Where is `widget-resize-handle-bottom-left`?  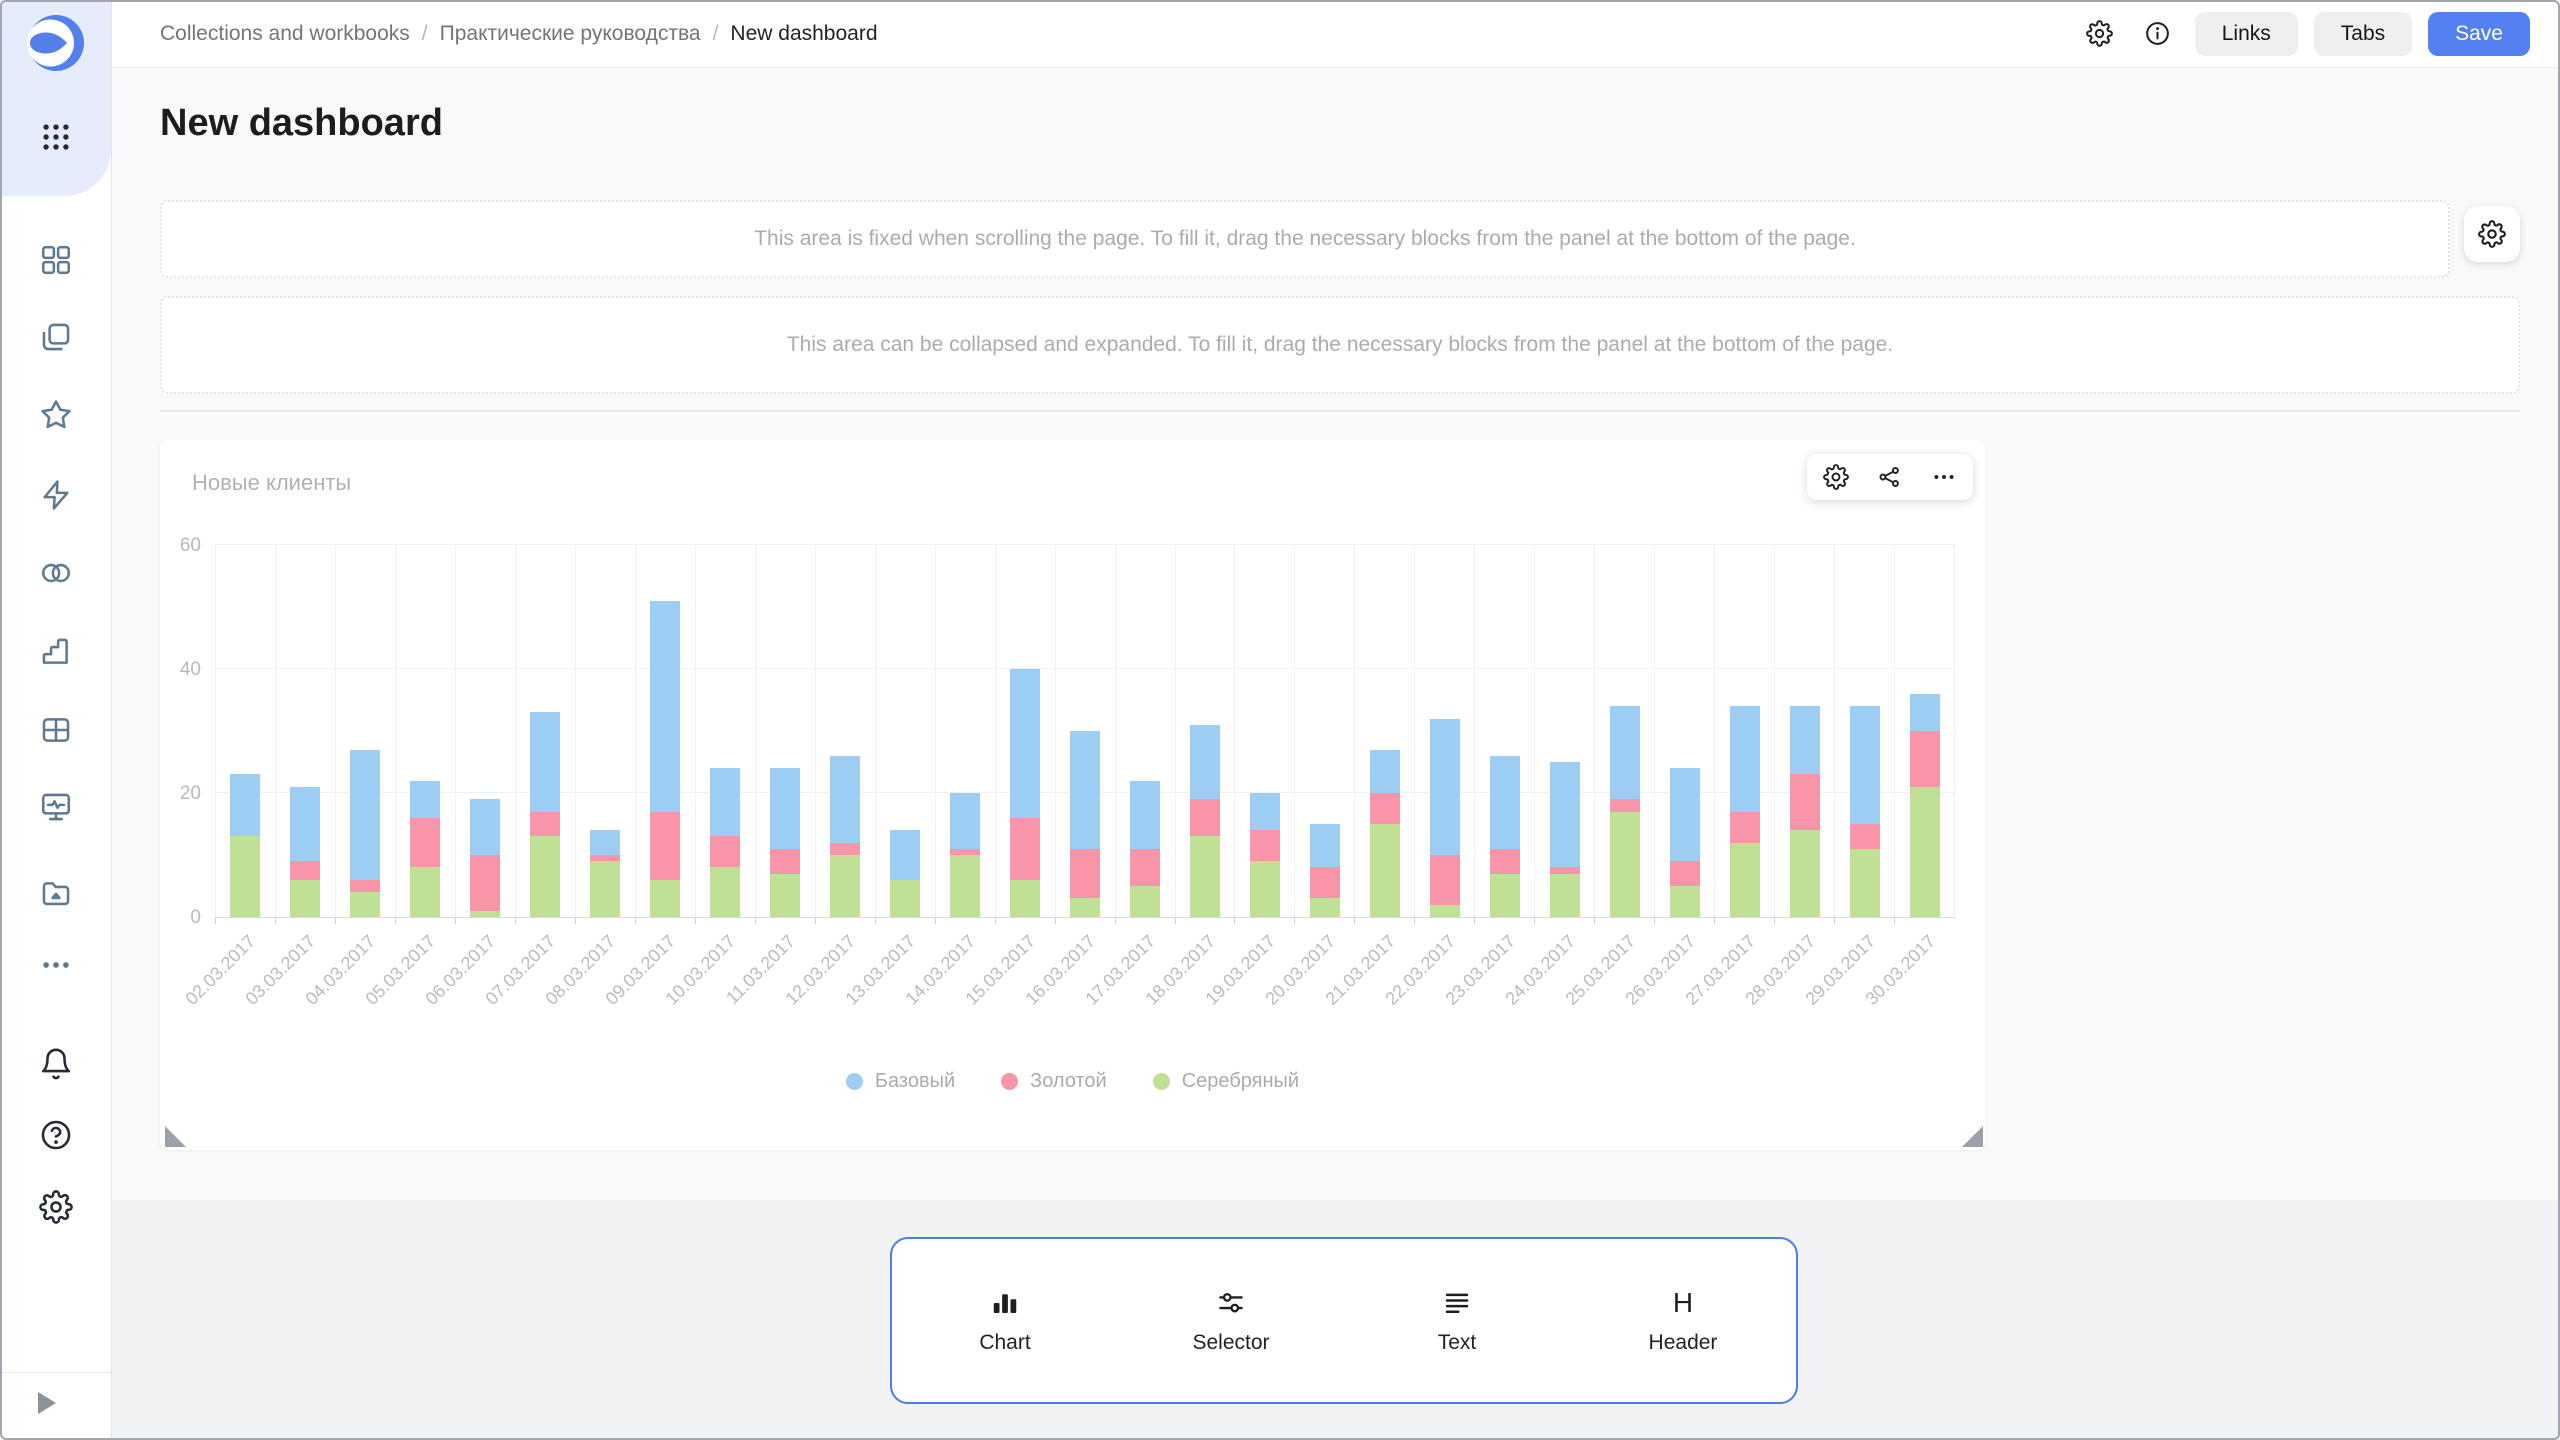 widget-resize-handle-bottom-left is located at coordinates (175, 1136).